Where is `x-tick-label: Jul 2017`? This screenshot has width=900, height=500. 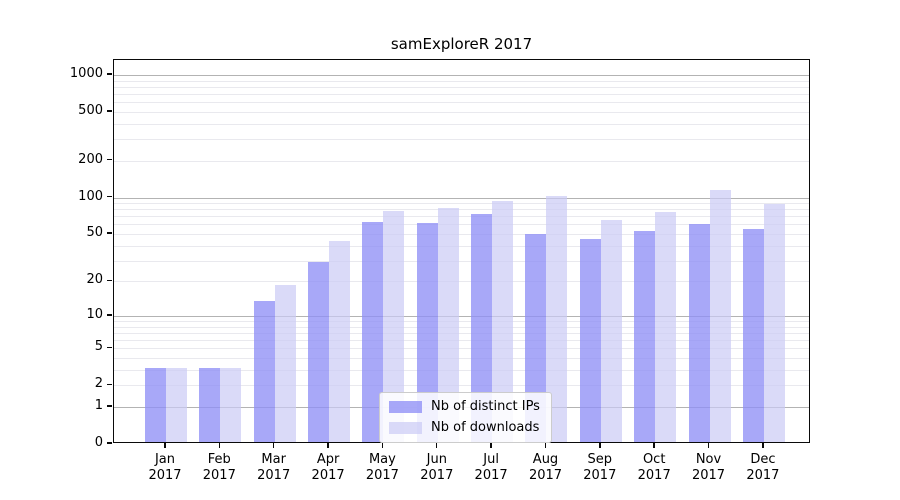 x-tick-label: Jul 2017 is located at coordinates (491, 467).